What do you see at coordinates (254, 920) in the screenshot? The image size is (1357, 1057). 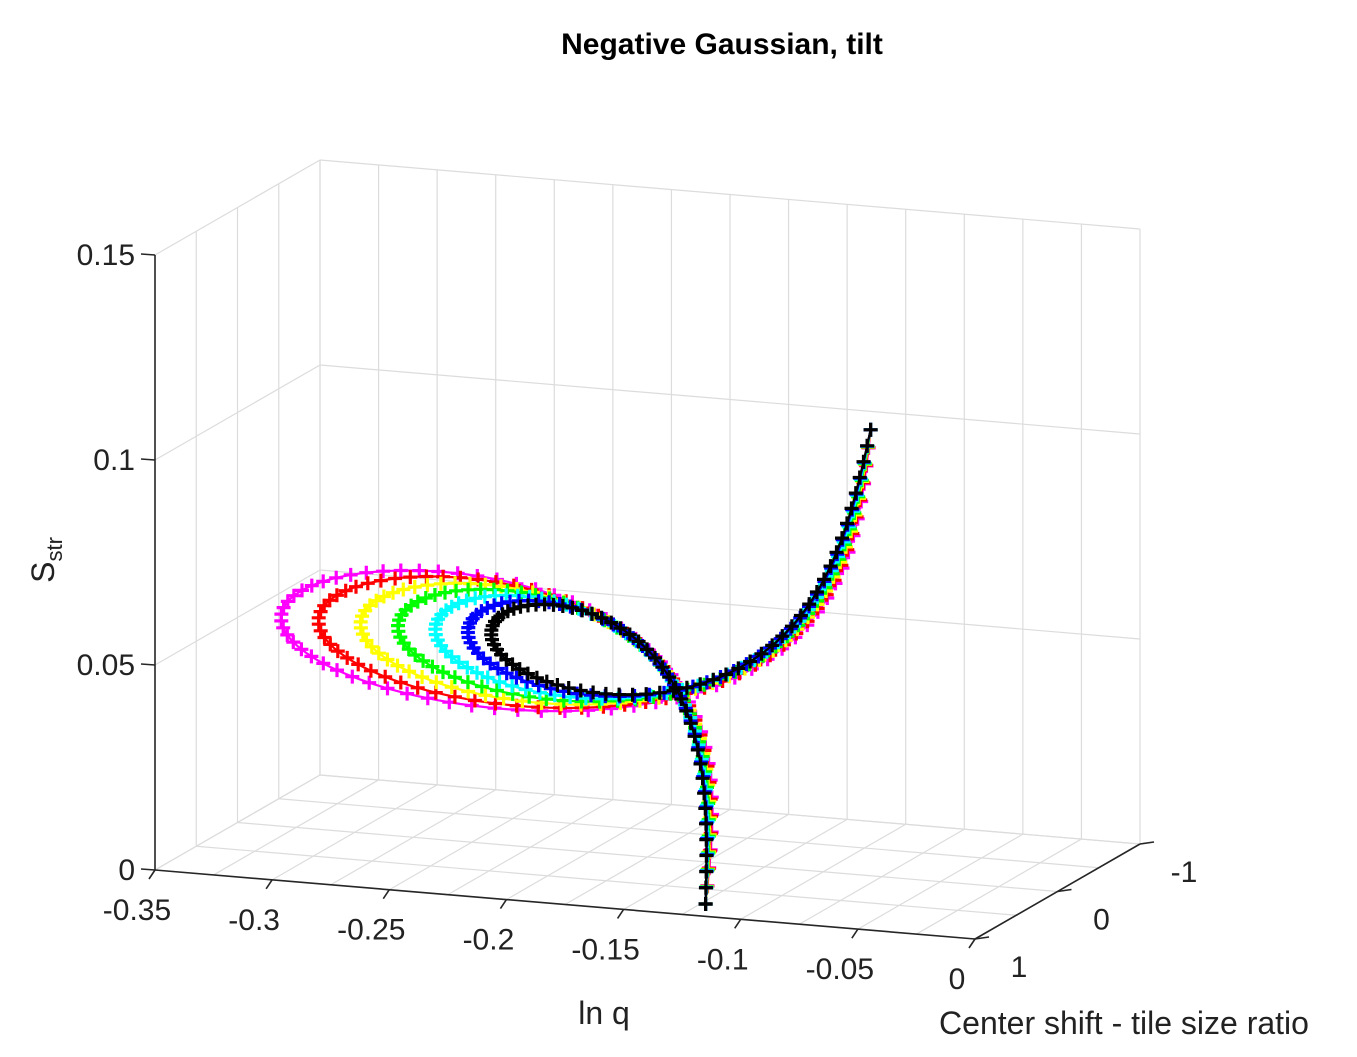 I see `x-tick-label: -0.3` at bounding box center [254, 920].